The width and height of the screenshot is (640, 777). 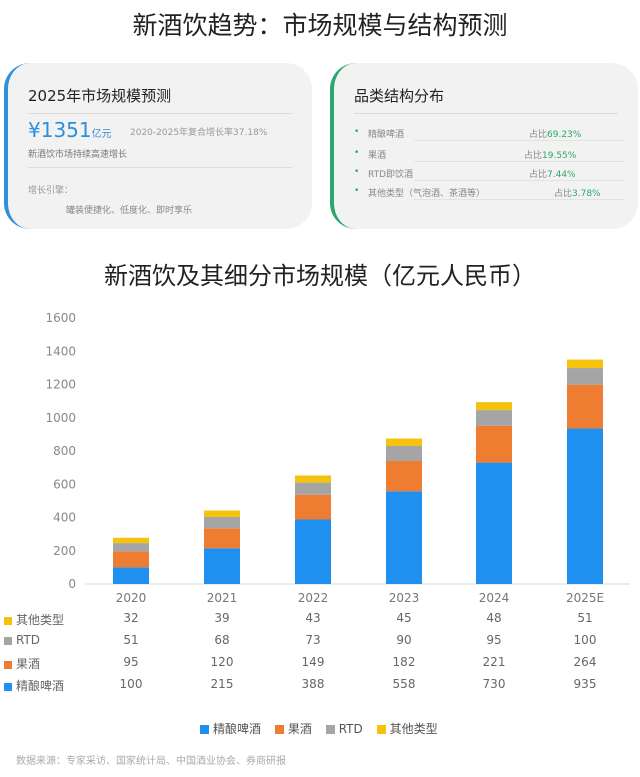 What do you see at coordinates (494, 618) in the screenshot?
I see `table-cell: 48` at bounding box center [494, 618].